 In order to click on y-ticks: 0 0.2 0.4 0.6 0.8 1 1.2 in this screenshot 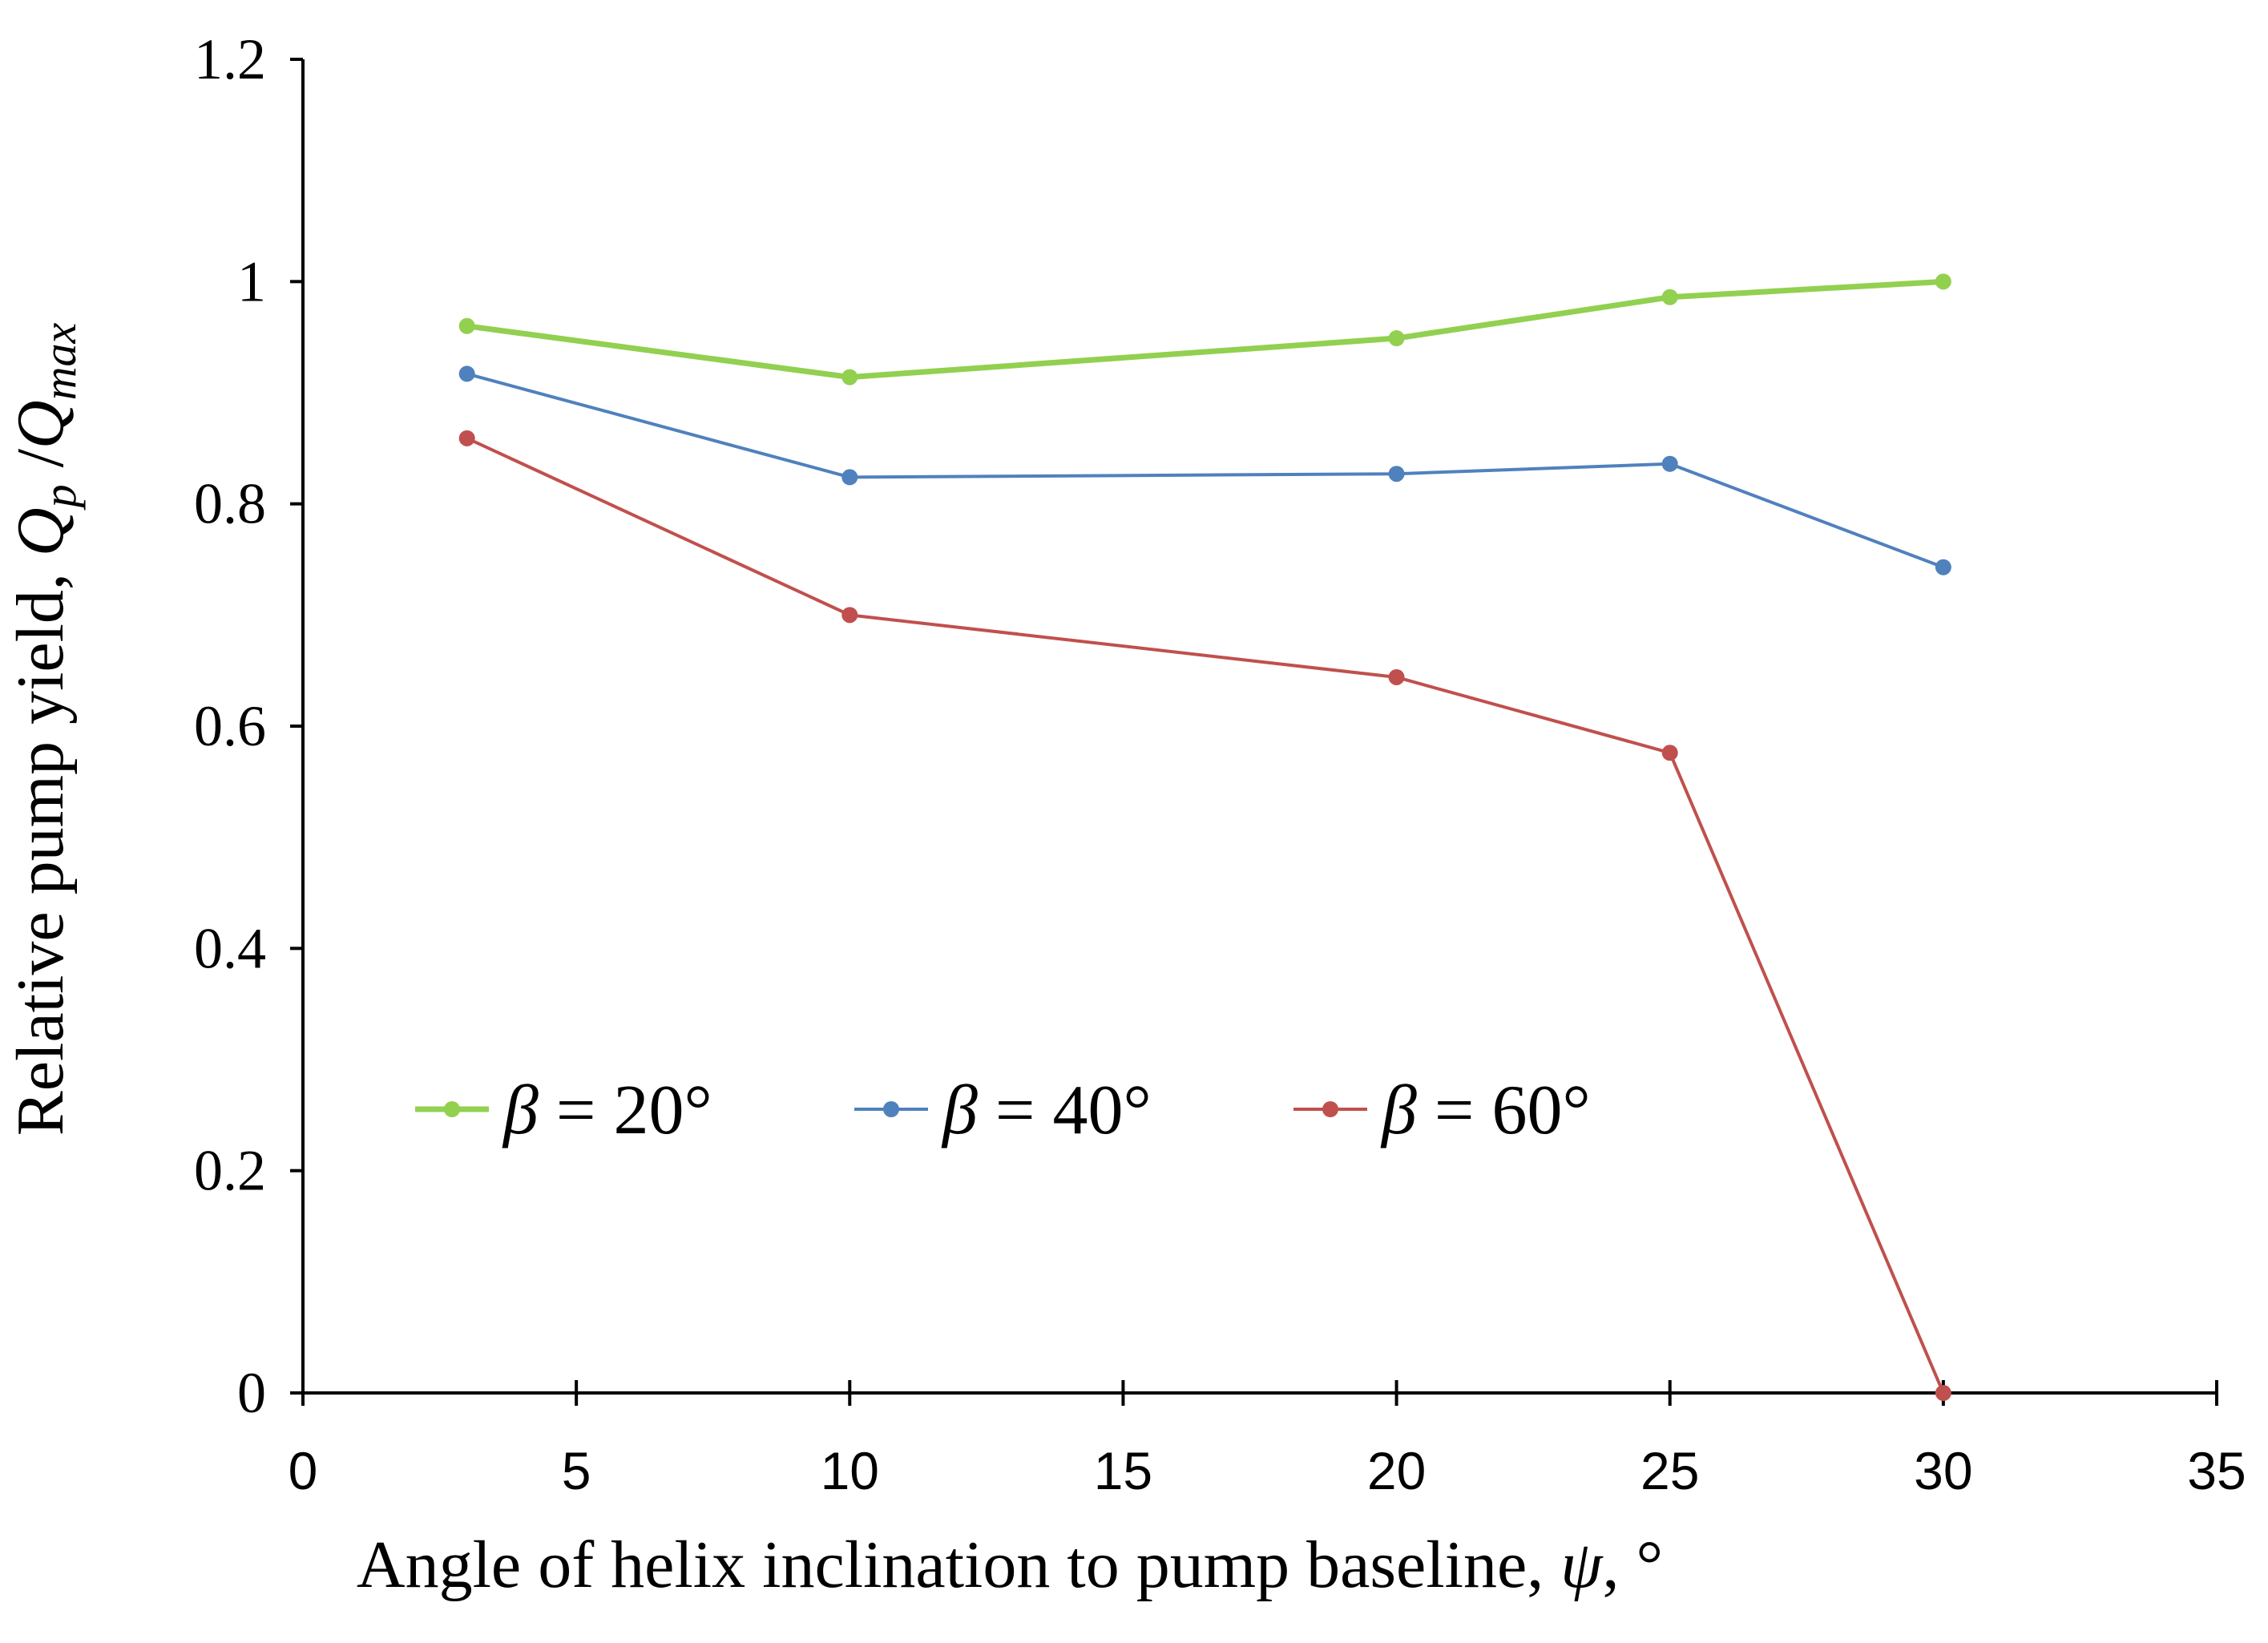, I will do `click(248, 726)`.